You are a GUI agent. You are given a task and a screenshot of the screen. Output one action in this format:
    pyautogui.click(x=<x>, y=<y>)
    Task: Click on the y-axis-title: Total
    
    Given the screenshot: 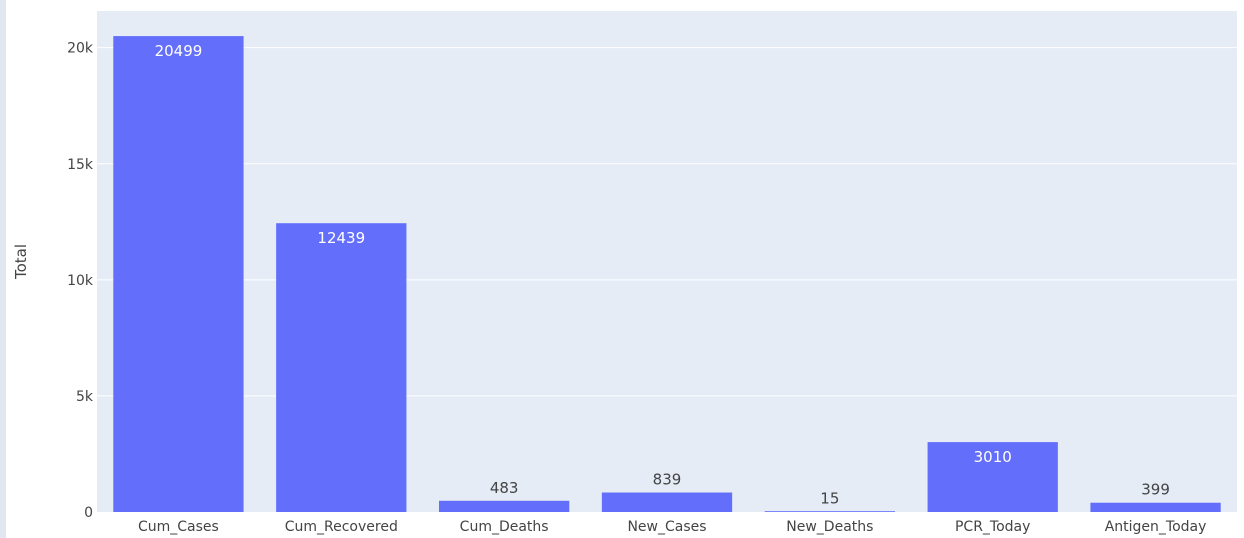 What is the action you would take?
    pyautogui.click(x=21, y=262)
    